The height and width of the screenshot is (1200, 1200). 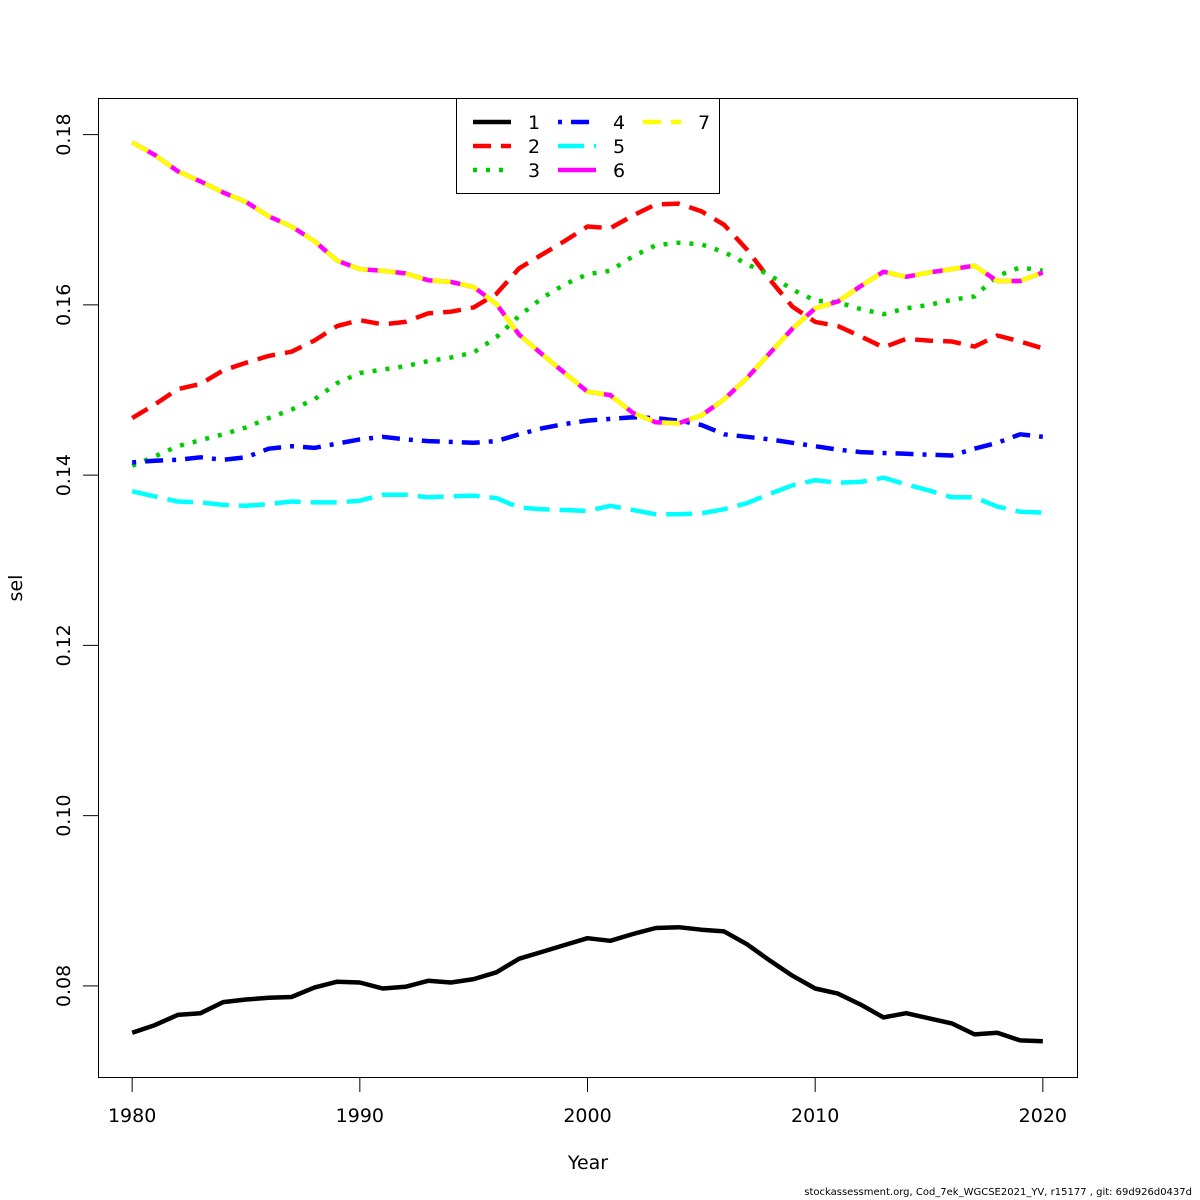 I want to click on legend-label-6: 6, so click(x=619, y=171).